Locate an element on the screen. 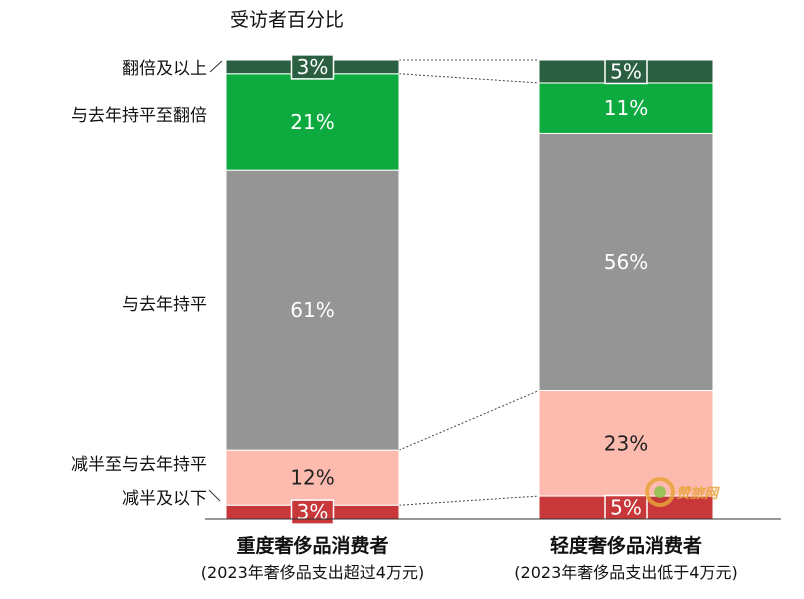 Image resolution: width=804 pixels, height=599 pixels. series-name-label: 与去年持平至翻倍 is located at coordinates (139, 116).